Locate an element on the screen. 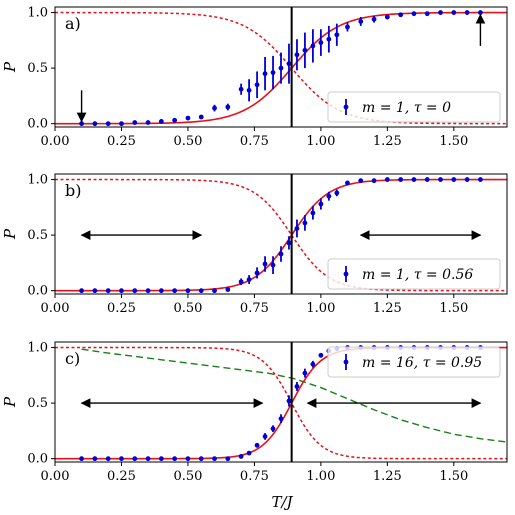 This screenshot has width=515, height=515. panel-c-x-tick-label: 1.50 is located at coordinates (453, 476).